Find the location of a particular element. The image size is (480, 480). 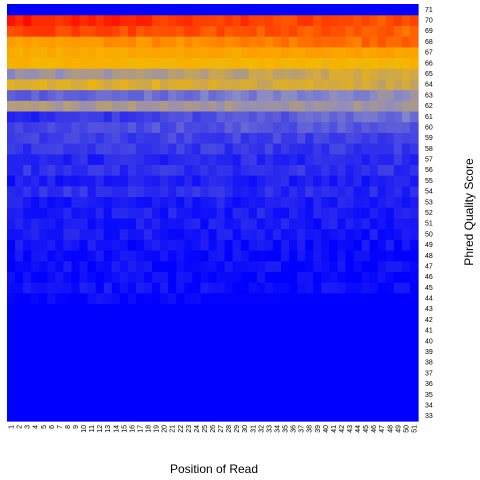

y-tick-label: 71 is located at coordinates (429, 10).